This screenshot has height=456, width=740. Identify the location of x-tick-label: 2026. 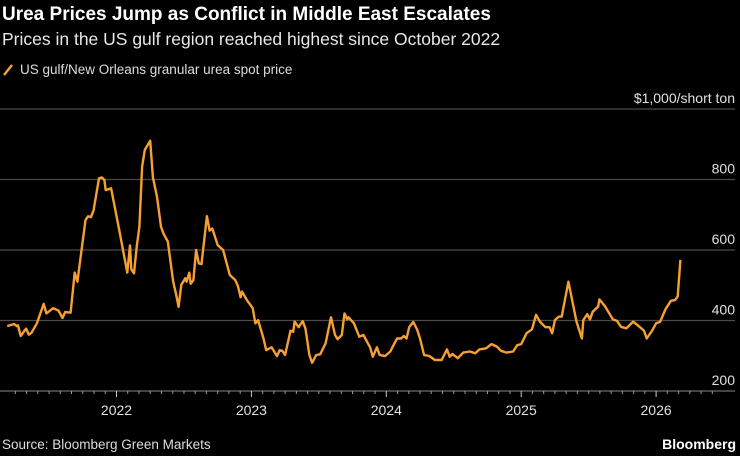
(656, 410).